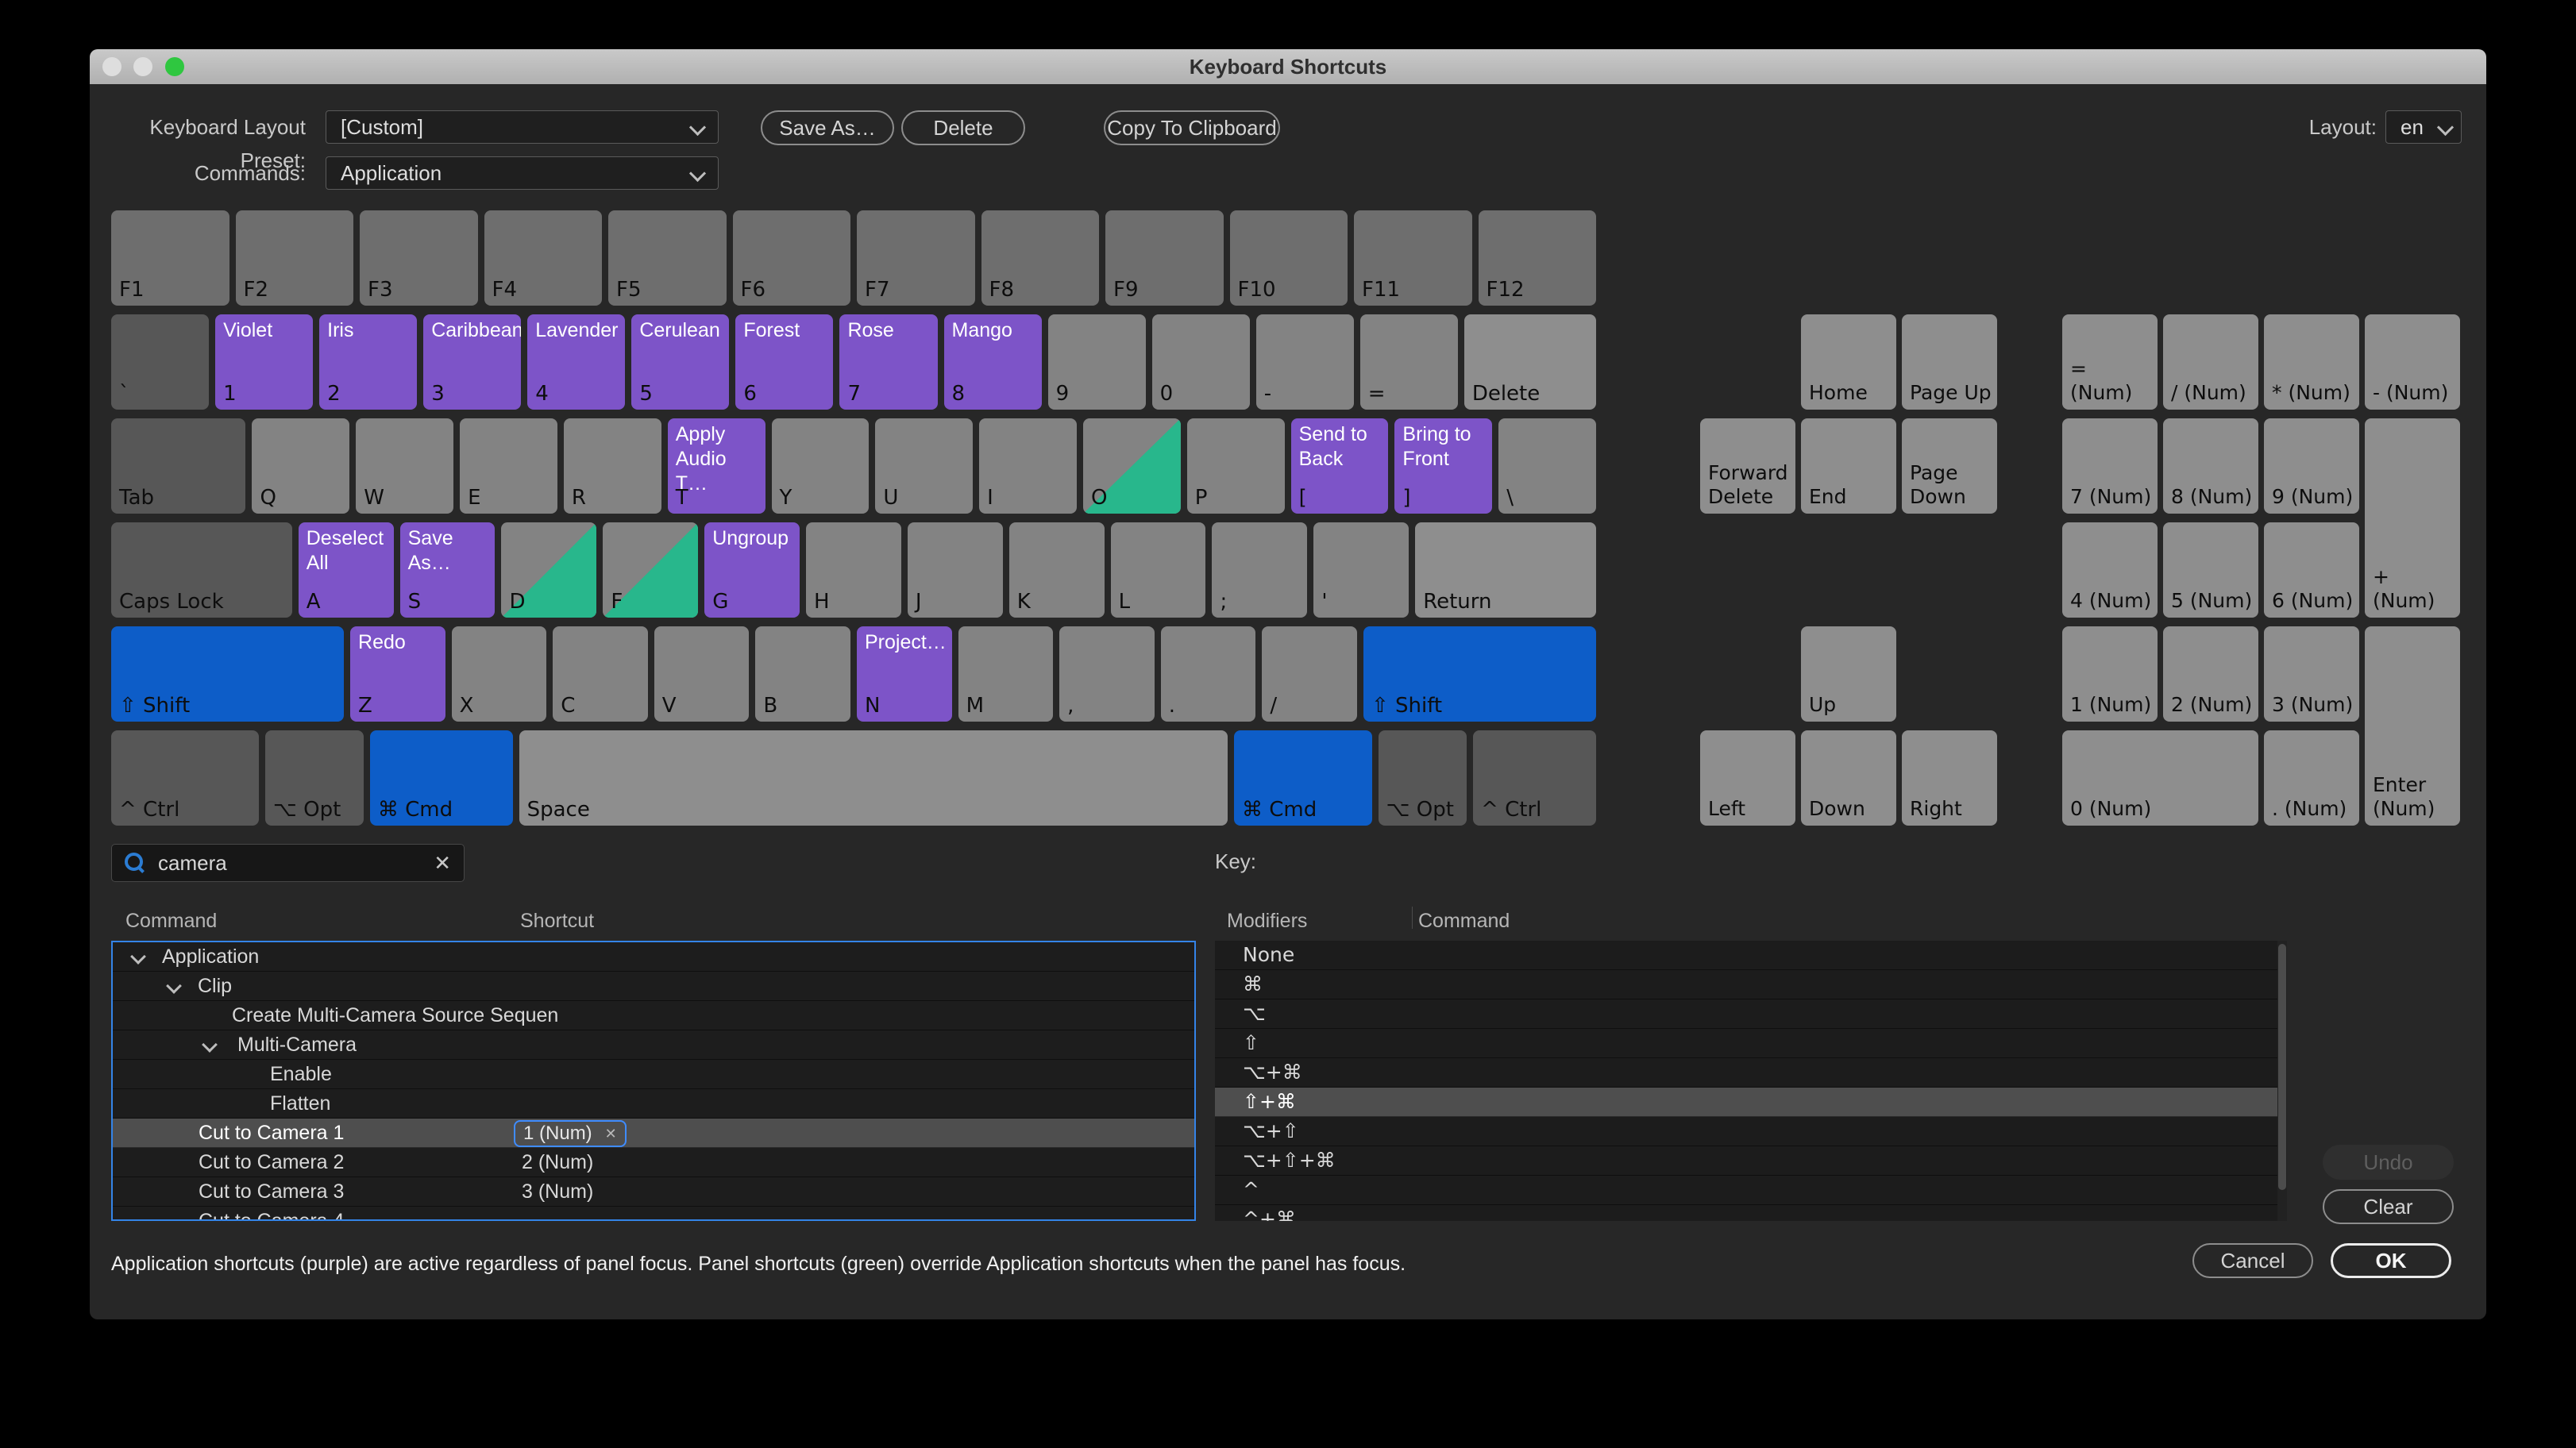 Image resolution: width=2576 pixels, height=1448 pixels. What do you see at coordinates (441, 778) in the screenshot?
I see `key-cmd-left: ⌘ Cmd` at bounding box center [441, 778].